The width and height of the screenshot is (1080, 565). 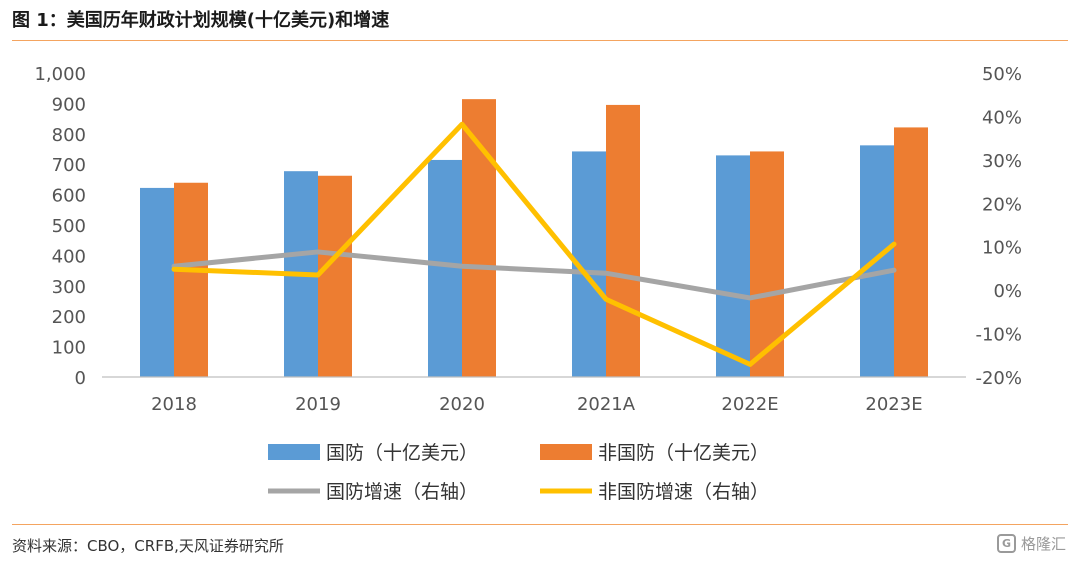 What do you see at coordinates (69, 287) in the screenshot?
I see `left-tick-label: 300` at bounding box center [69, 287].